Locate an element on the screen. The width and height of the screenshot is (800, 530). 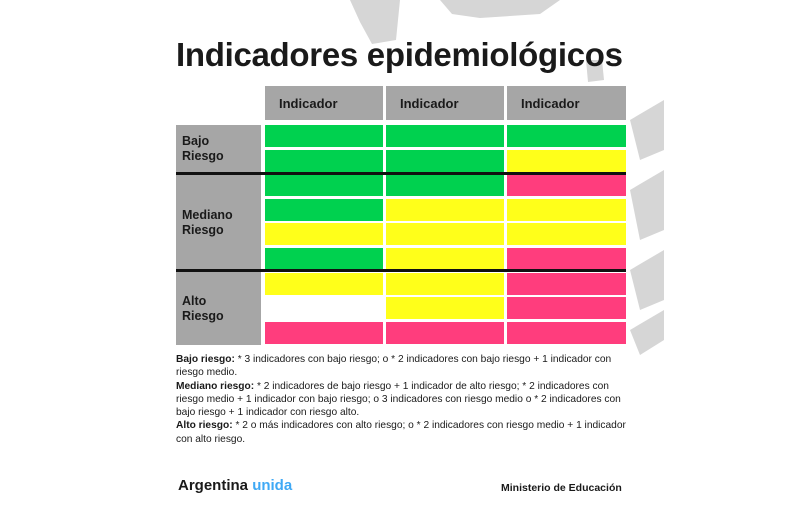
group-label-mediano: Mediano Riesgo is located at coordinates (218, 222).